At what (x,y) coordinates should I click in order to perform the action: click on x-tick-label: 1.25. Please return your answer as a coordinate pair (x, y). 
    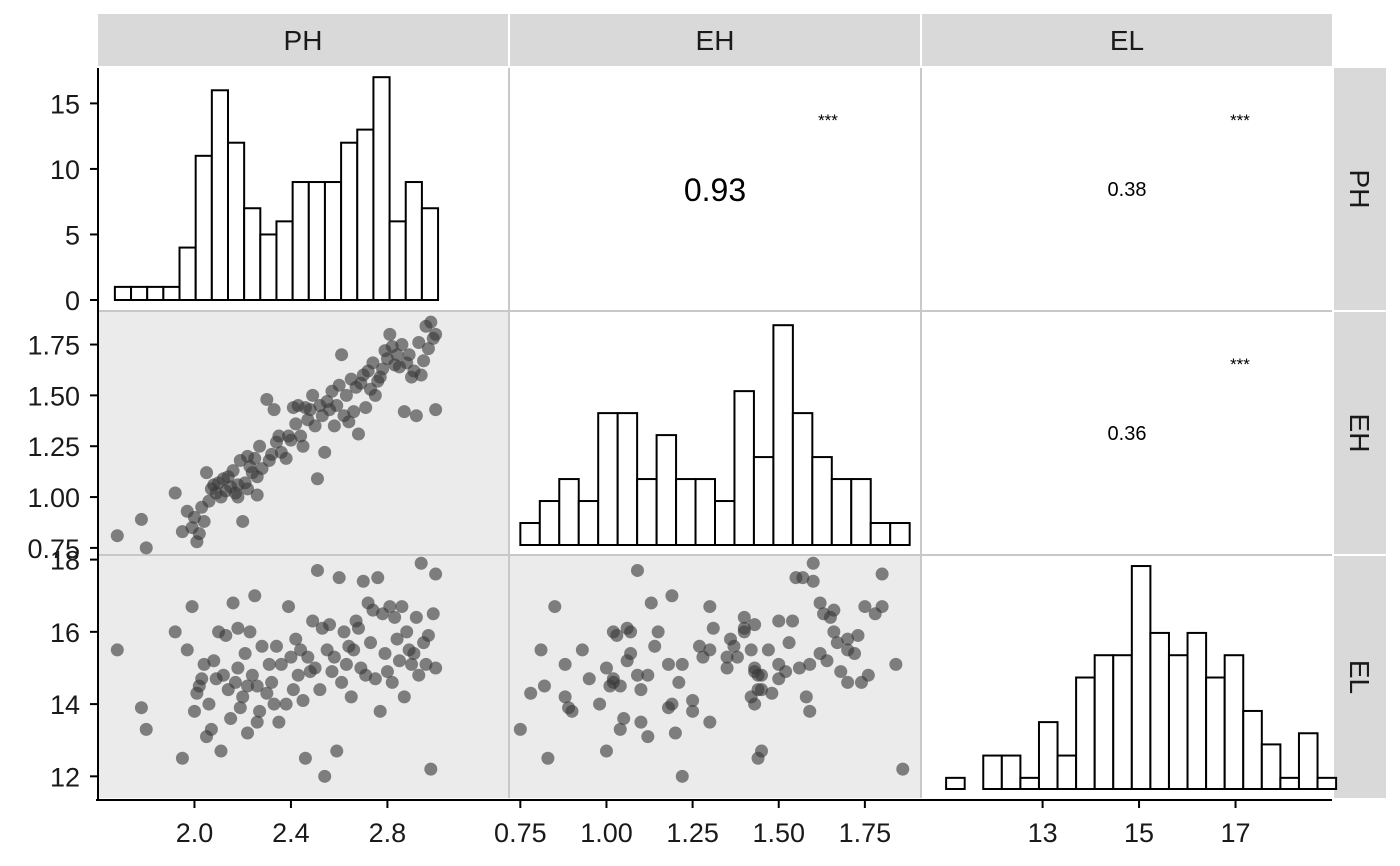
    Looking at the image, I should click on (692, 833).